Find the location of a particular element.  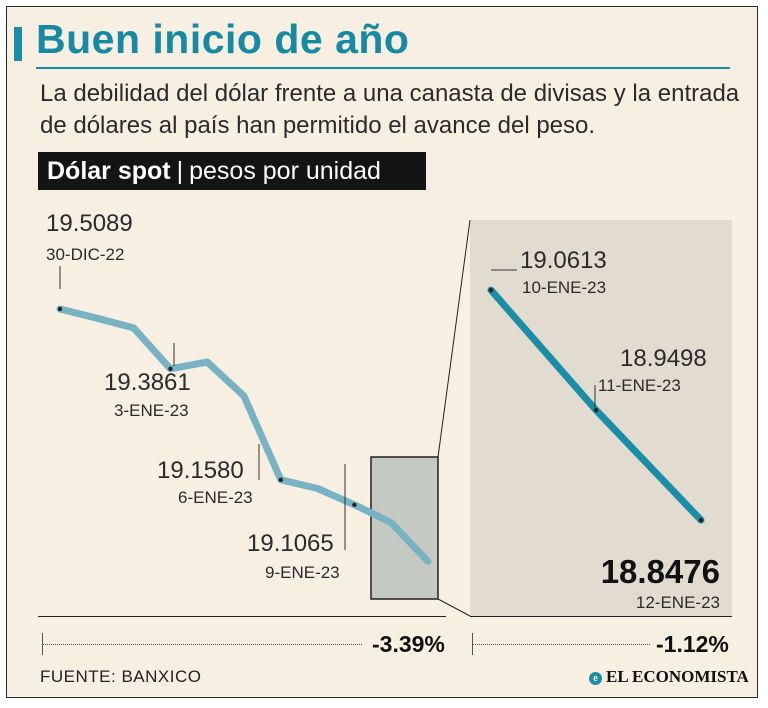

unit-label-box: Dólar spot | pesos por unidad is located at coordinates (232, 171).